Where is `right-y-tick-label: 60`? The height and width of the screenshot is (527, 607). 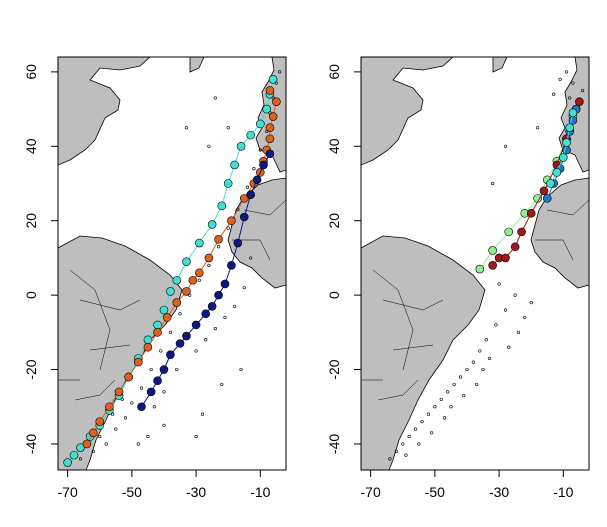 right-y-tick-label: 60 is located at coordinates (334, 72).